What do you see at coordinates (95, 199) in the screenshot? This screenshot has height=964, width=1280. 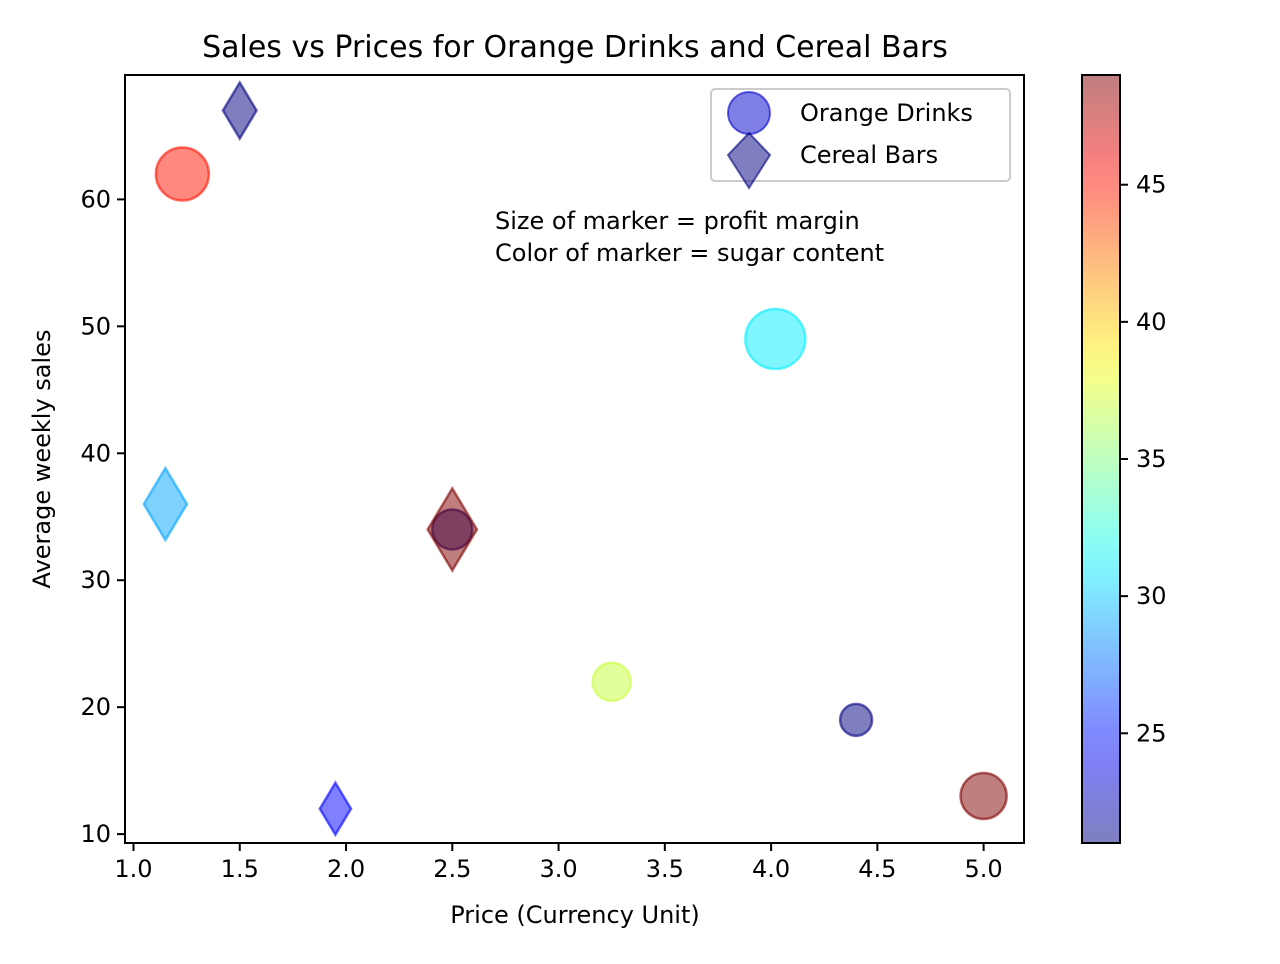 I see `y-tick-label: 60` at bounding box center [95, 199].